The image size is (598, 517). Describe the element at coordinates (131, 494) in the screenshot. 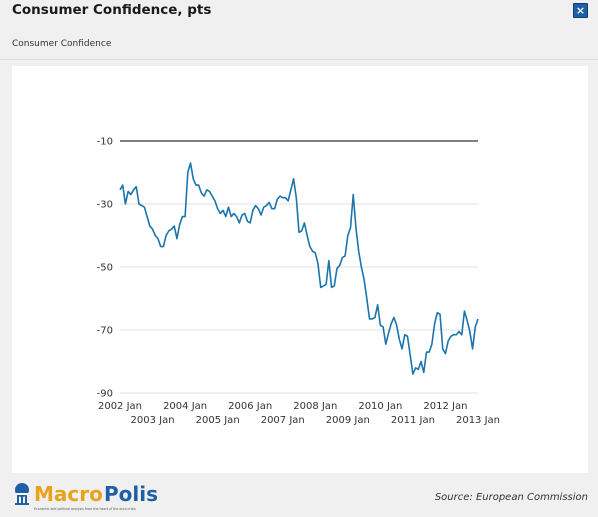

I see `logo-polis: Polis` at that location.